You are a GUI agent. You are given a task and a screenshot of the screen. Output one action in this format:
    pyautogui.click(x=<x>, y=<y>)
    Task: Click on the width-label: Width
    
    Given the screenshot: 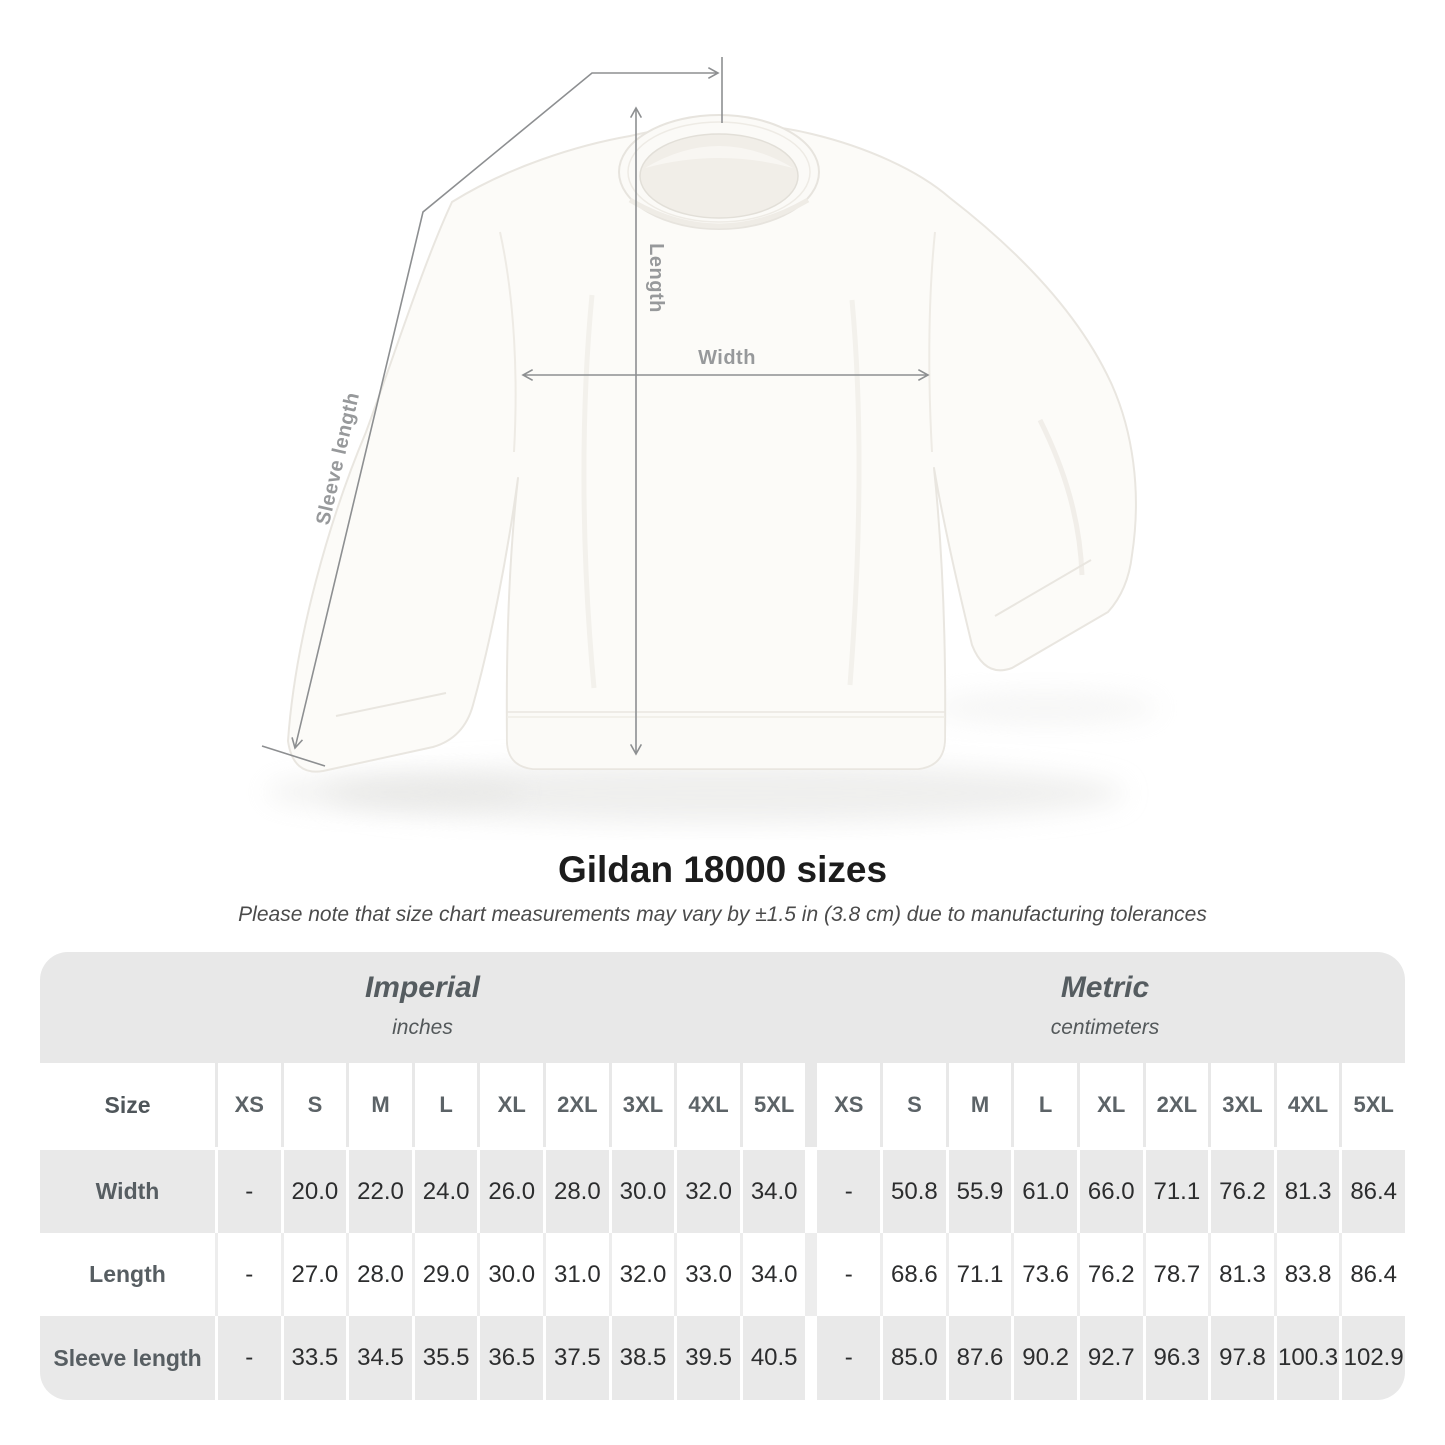 What is the action you would take?
    pyautogui.click(x=727, y=358)
    